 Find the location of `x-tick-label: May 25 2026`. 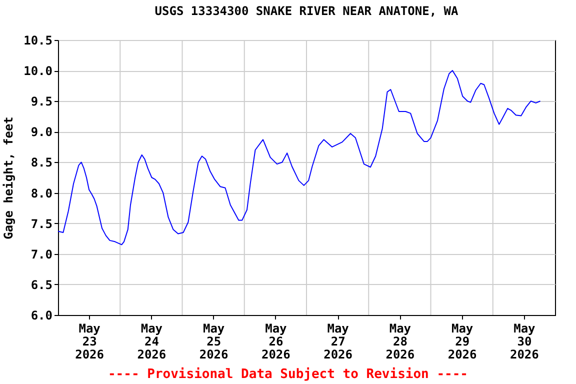

x-tick-label: May 25 2026 is located at coordinates (213, 342).